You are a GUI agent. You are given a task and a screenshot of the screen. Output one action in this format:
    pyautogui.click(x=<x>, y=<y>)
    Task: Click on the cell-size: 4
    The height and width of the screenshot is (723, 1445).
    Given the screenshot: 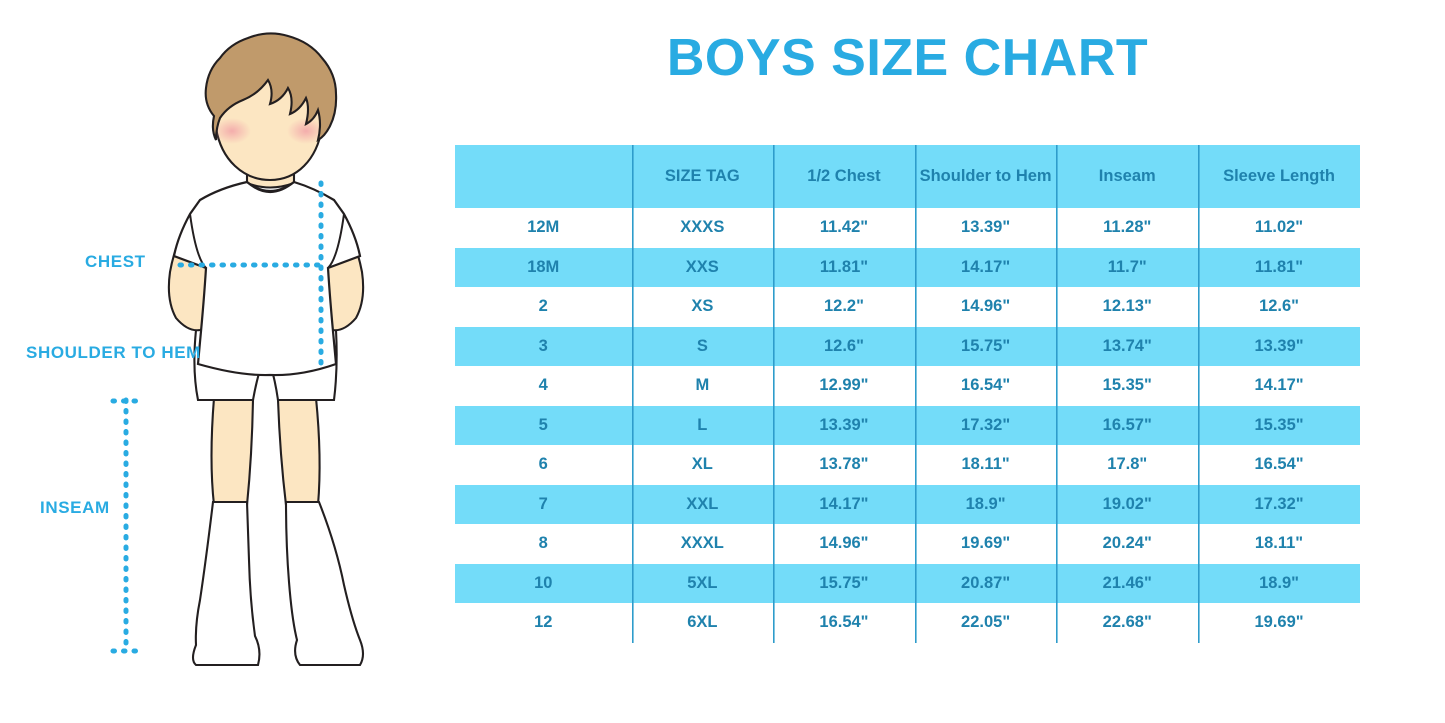 What is the action you would take?
    pyautogui.click(x=543, y=386)
    